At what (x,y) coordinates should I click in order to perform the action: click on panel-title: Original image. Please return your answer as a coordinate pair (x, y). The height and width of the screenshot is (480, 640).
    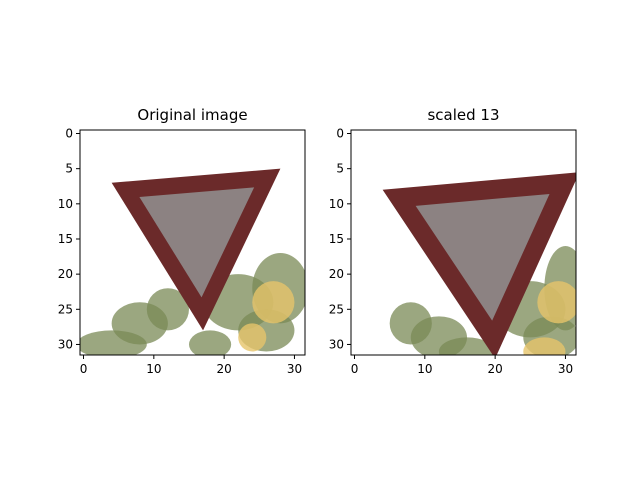
    Looking at the image, I should click on (192, 115).